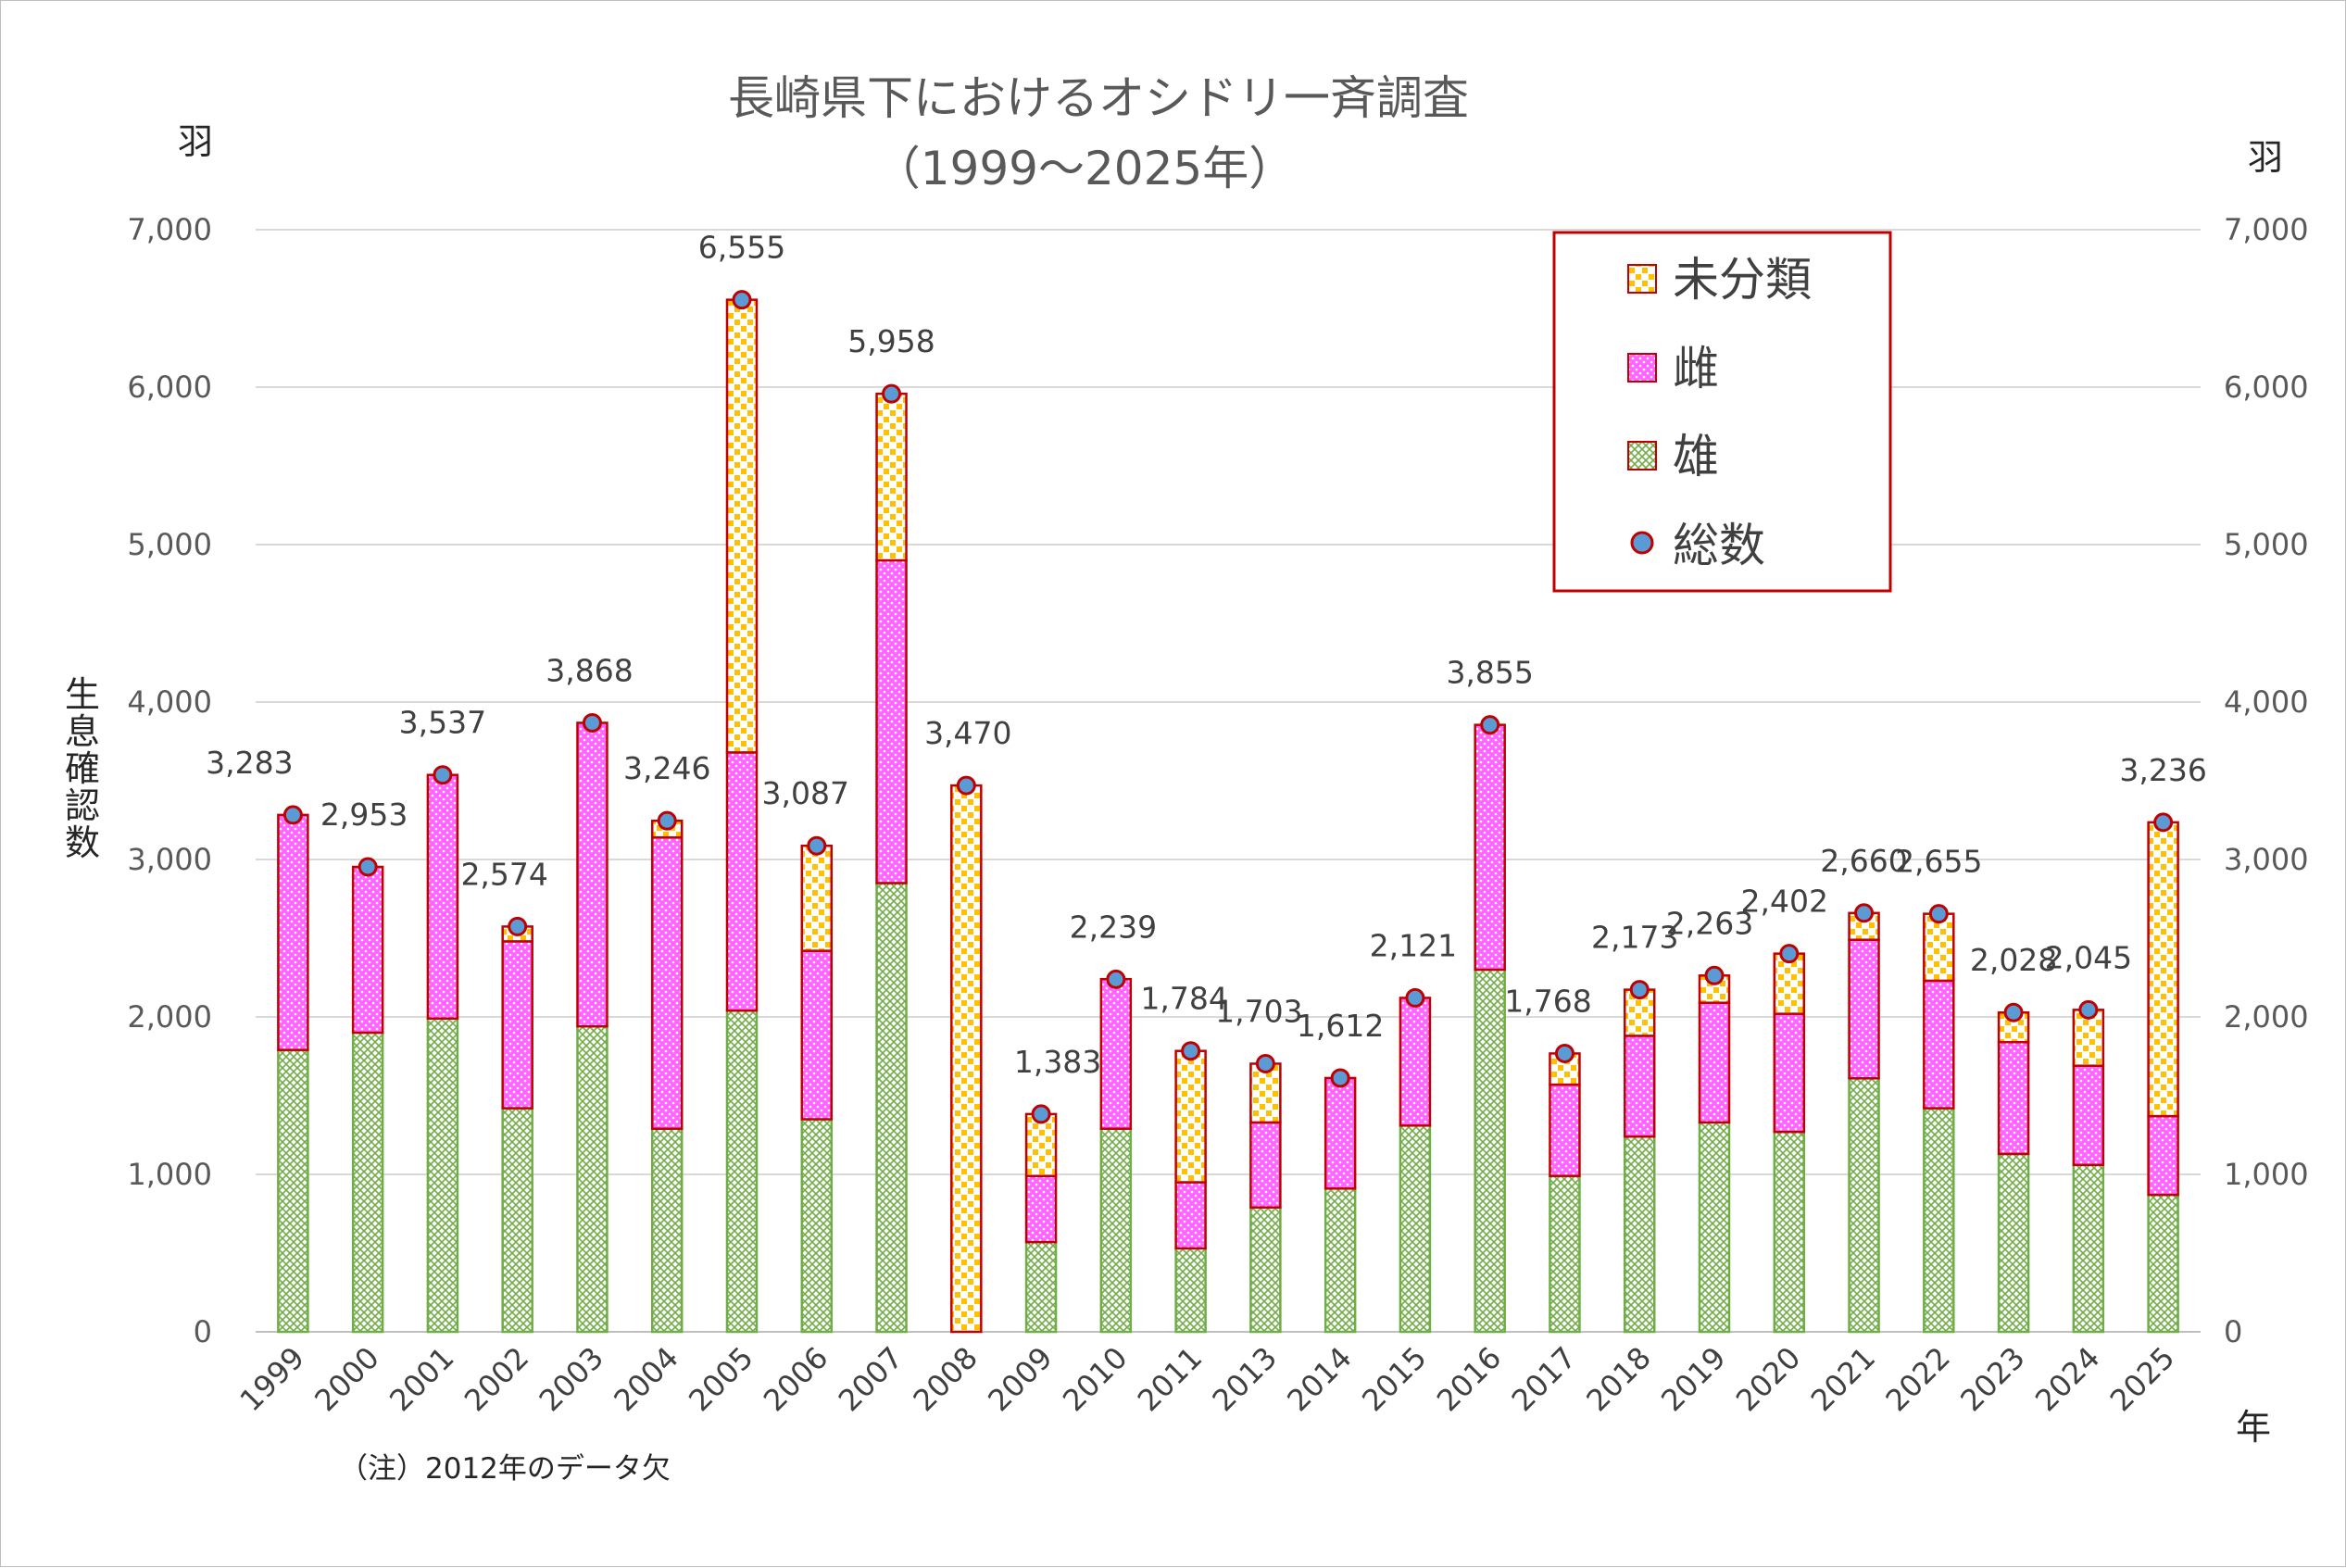  Describe the element at coordinates (505, 1469) in the screenshot. I see `footnote: （注）2012年のデータ欠` at that location.